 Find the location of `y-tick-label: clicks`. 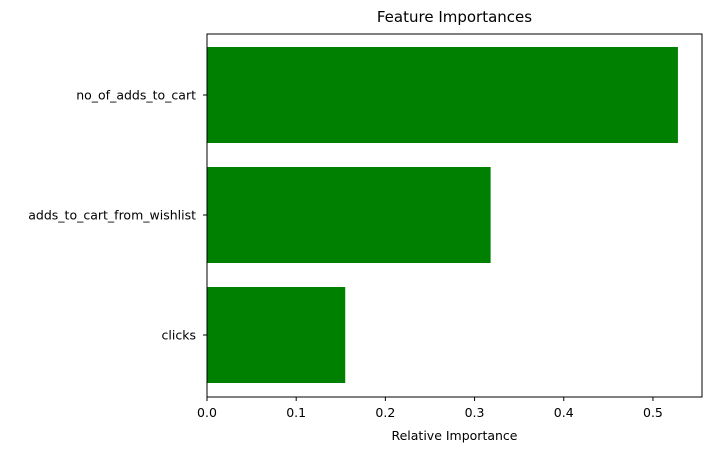

y-tick-label: clicks is located at coordinates (179, 335).